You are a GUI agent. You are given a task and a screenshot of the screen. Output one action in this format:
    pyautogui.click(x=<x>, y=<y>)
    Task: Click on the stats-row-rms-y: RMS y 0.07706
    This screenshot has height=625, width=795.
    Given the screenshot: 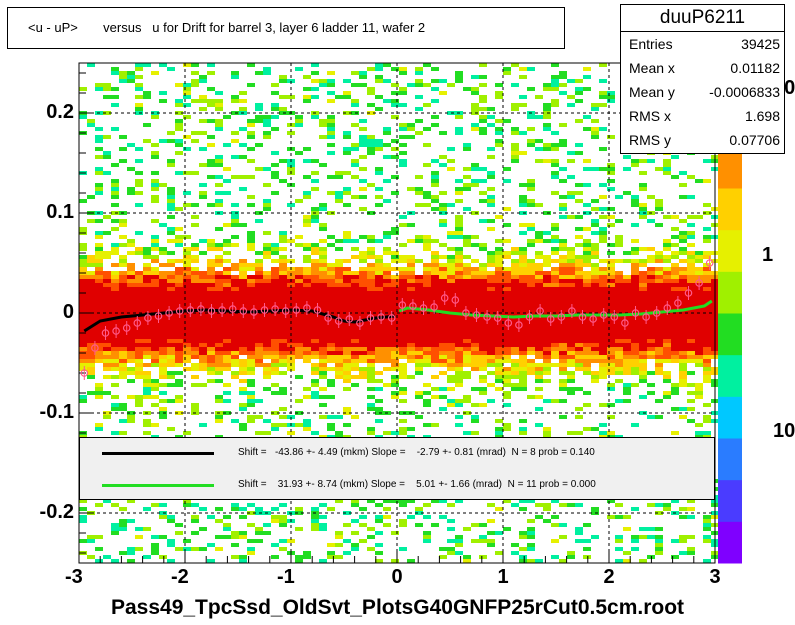 What is the action you would take?
    pyautogui.click(x=702, y=140)
    